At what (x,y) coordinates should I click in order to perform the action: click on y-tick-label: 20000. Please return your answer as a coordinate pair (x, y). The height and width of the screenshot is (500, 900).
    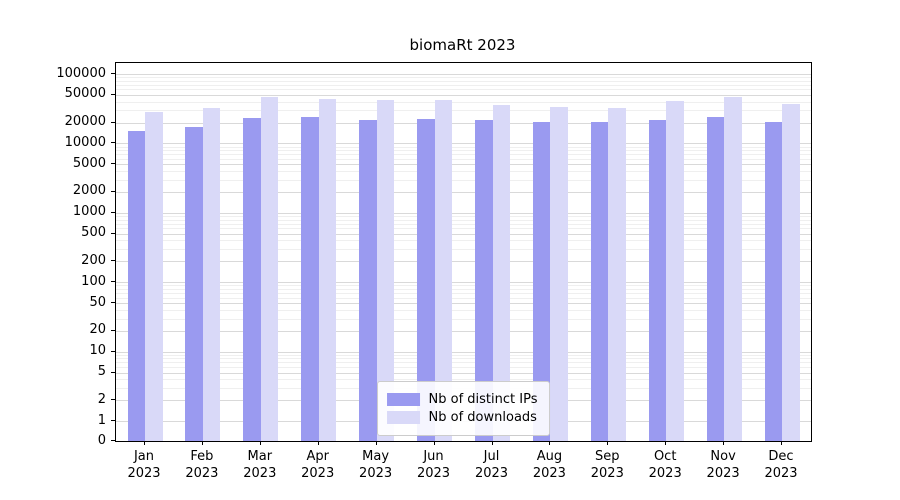
    Looking at the image, I should click on (85, 121).